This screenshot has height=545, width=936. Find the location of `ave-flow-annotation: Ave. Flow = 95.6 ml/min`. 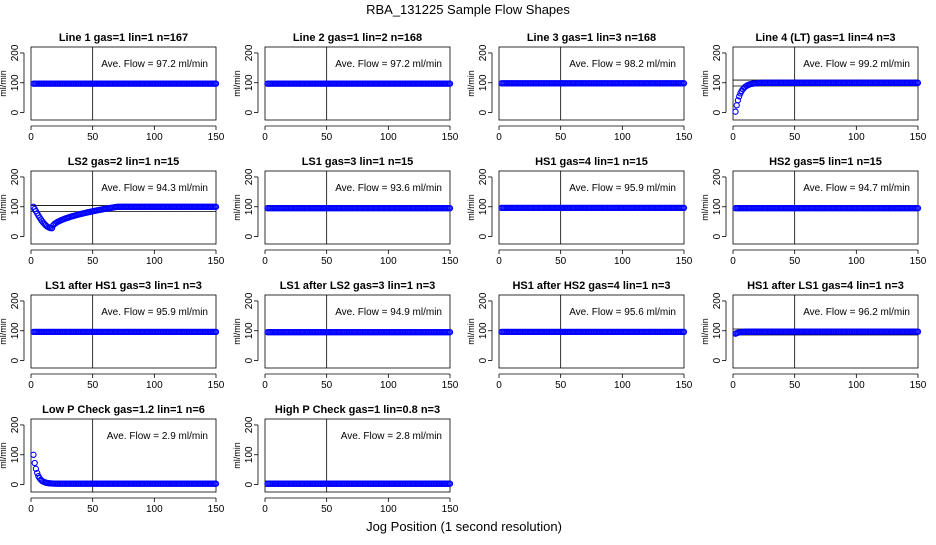

ave-flow-annotation: Ave. Flow = 95.6 ml/min is located at coordinates (622, 312).